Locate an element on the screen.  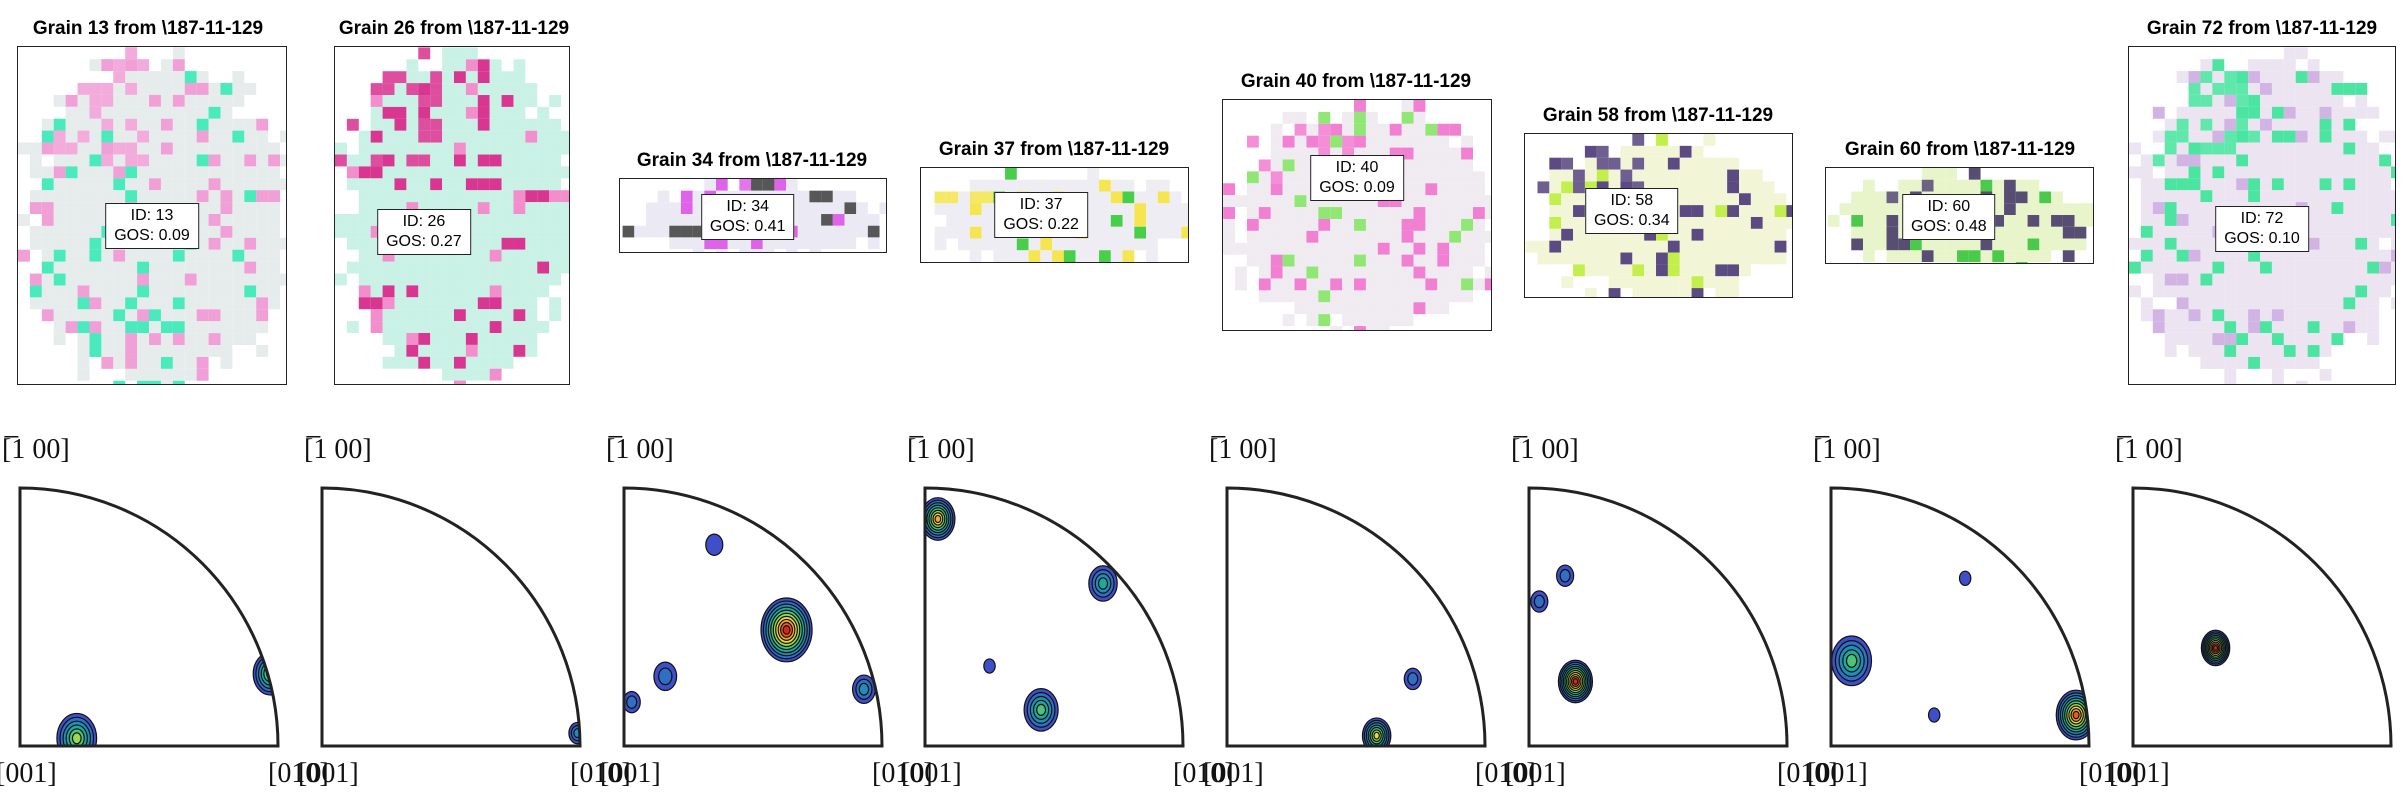
pf-label-bottom-right: [010] is located at coordinates (1505, 773).